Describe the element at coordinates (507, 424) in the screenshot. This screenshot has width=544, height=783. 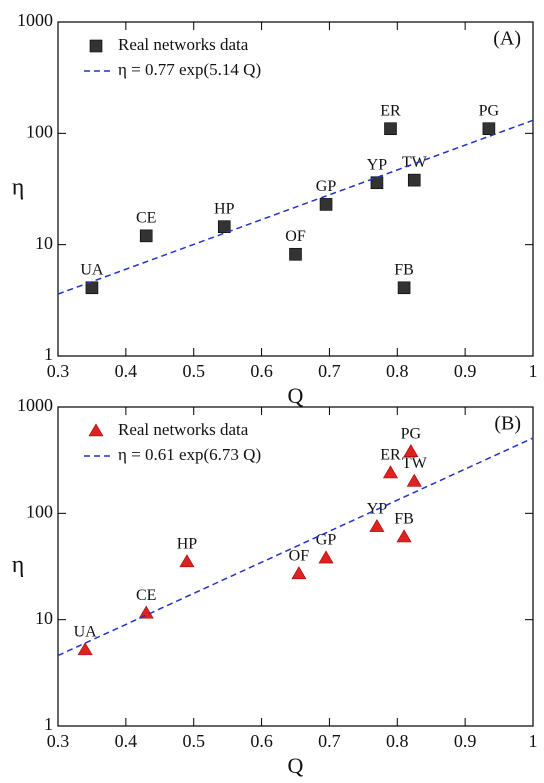
I see `panel-tag: (B)` at that location.